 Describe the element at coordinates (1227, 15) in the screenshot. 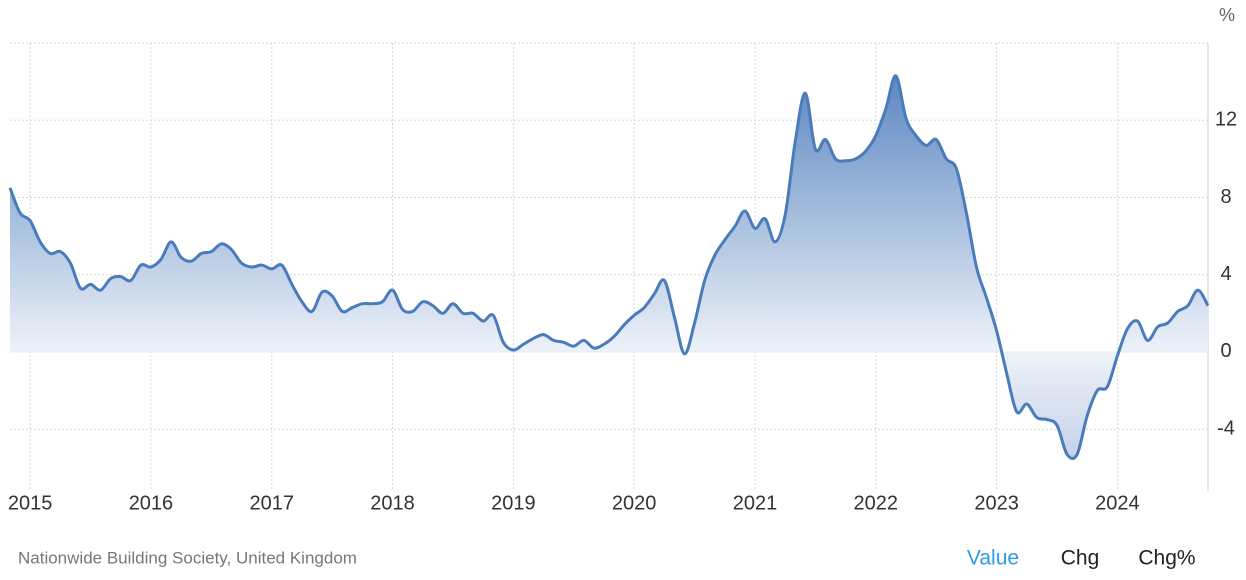

I see `unit-label: %` at that location.